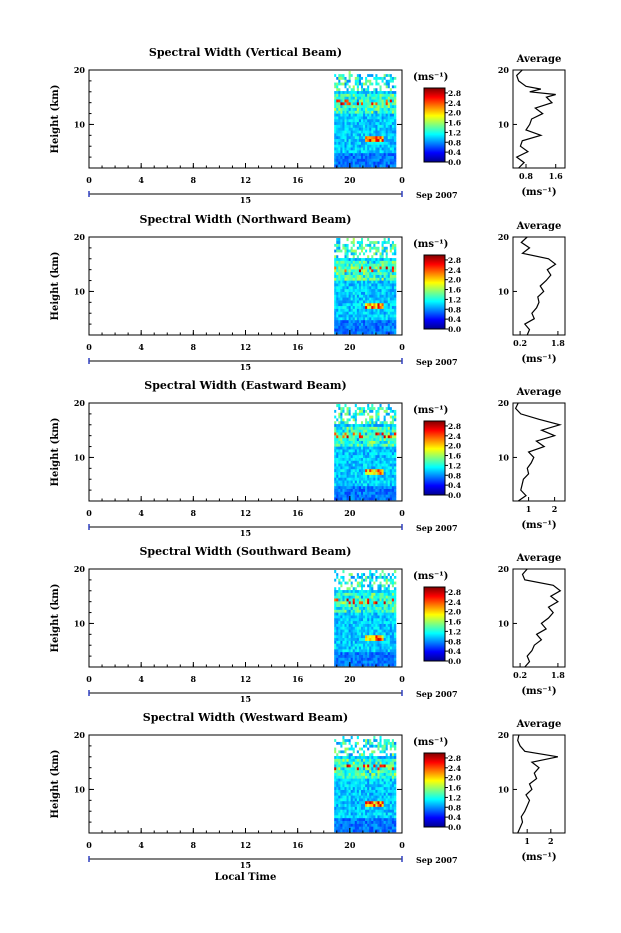 The height and width of the screenshot is (933, 621). I want to click on x-tick-label: 4, so click(141, 347).